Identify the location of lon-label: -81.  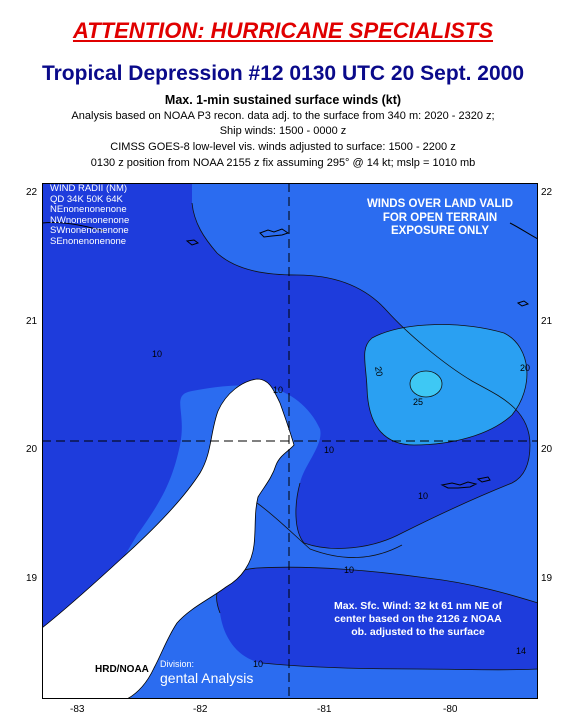
(324, 709).